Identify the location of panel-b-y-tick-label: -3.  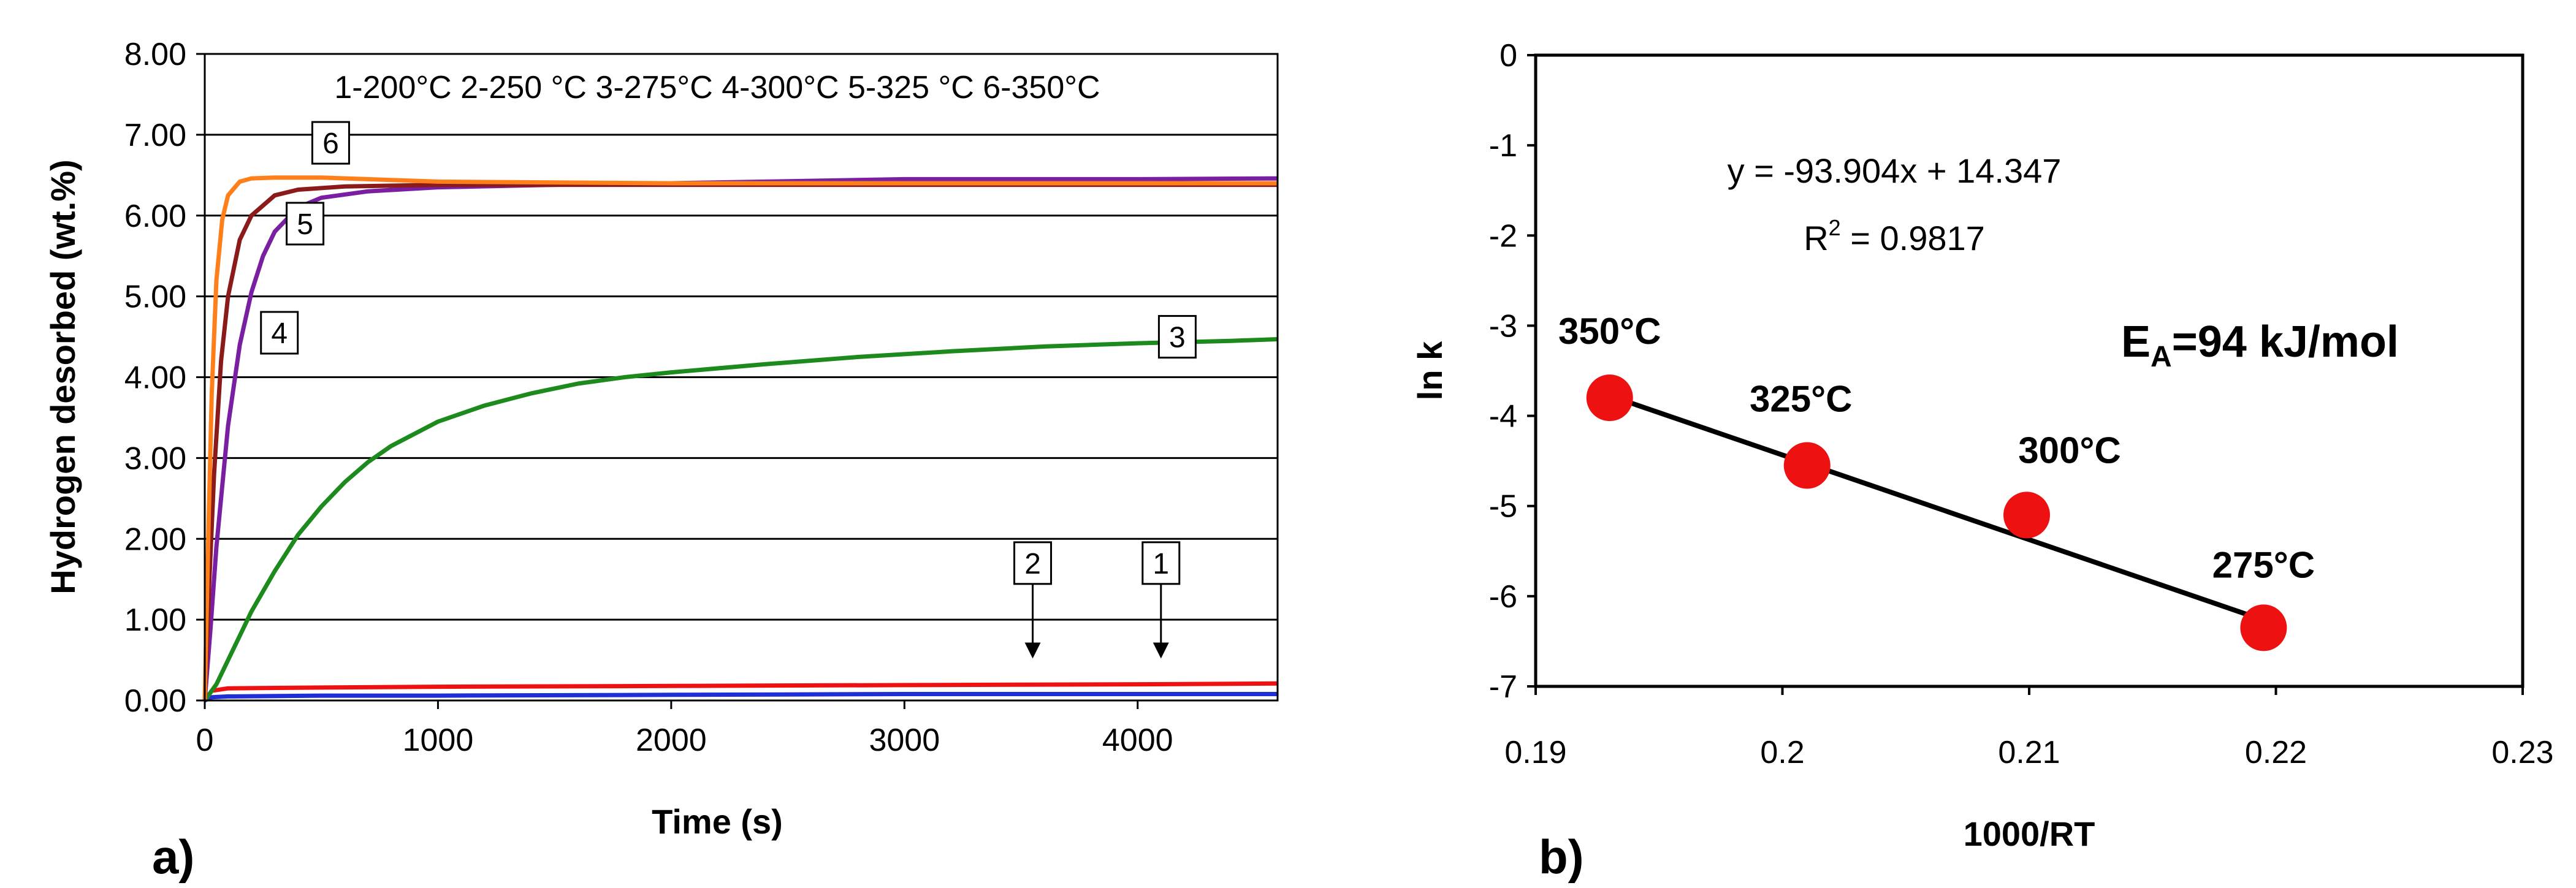
(1503, 326).